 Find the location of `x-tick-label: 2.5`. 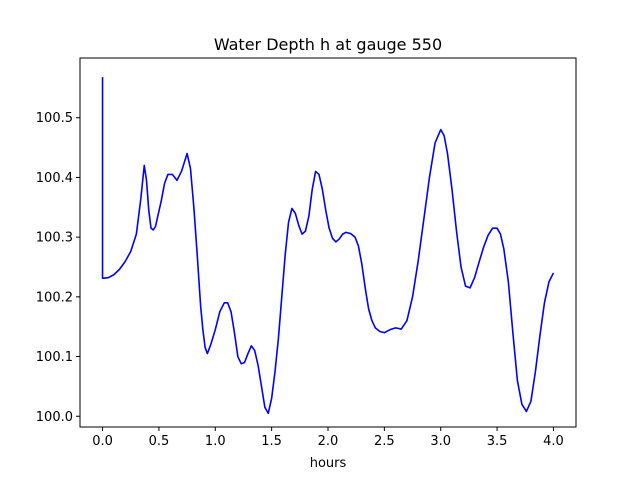

x-tick-label: 2.5 is located at coordinates (384, 441).